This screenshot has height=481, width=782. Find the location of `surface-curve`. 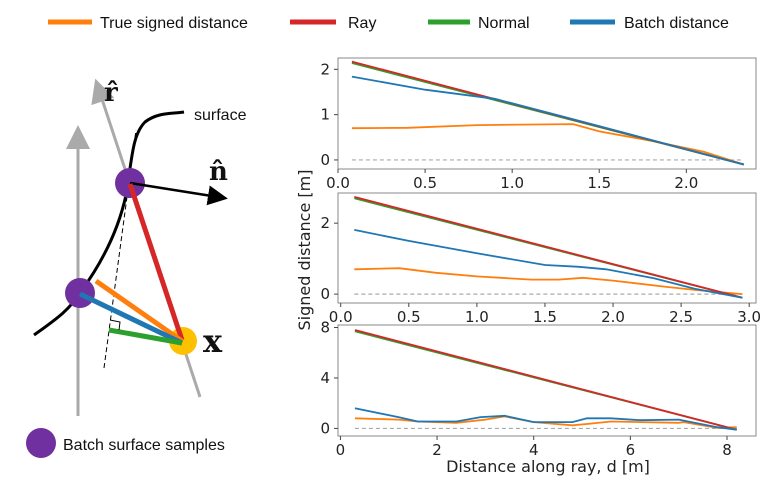

surface-curve is located at coordinates (109, 223).